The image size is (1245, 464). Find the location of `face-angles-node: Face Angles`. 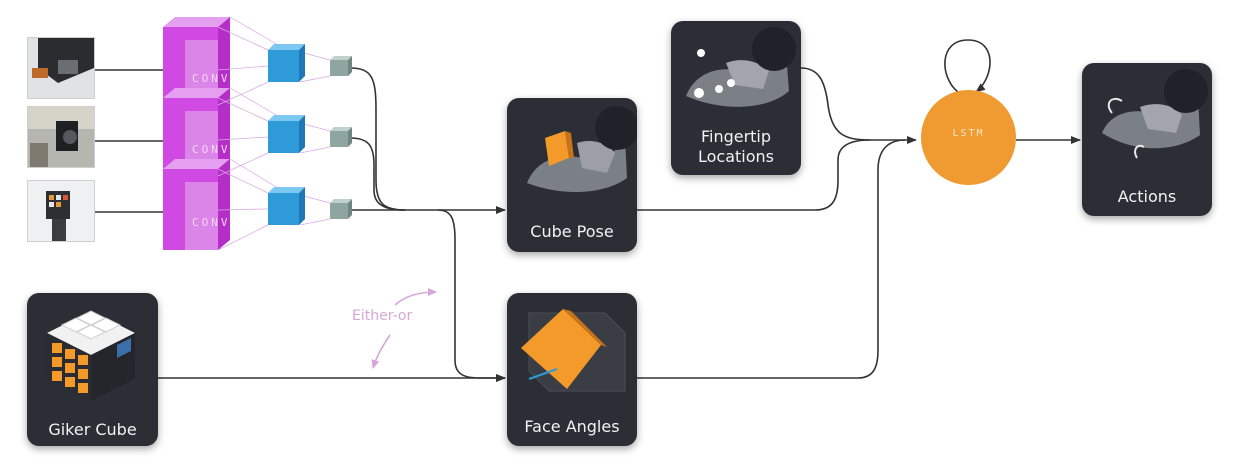

face-angles-node: Face Angles is located at coordinates (572, 369).